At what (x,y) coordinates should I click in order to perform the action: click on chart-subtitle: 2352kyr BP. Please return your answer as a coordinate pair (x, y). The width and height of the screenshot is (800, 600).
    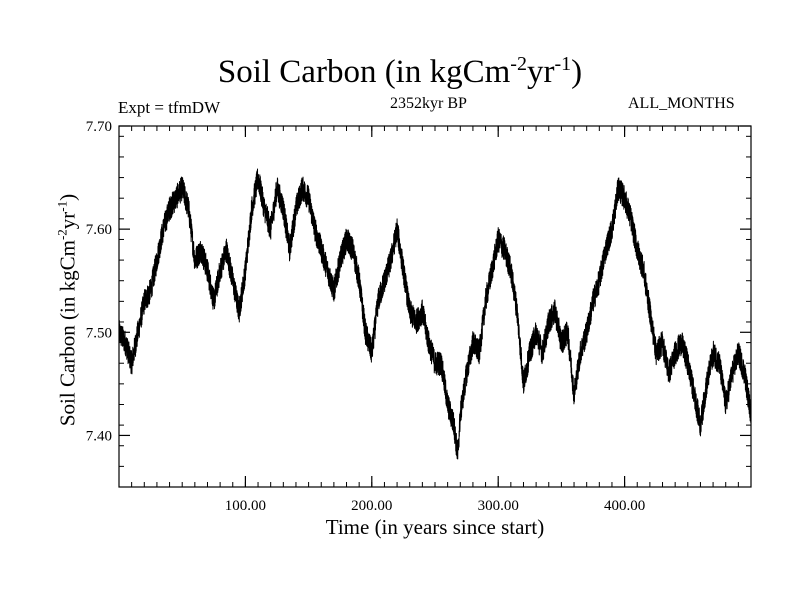
    Looking at the image, I should click on (428, 103).